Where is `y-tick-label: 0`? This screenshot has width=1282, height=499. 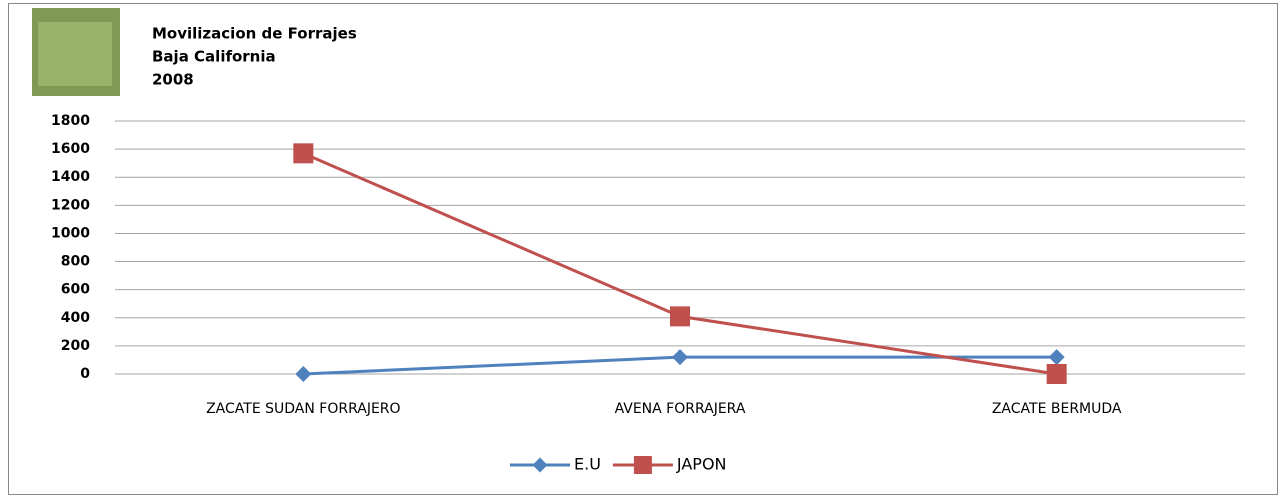 y-tick-label: 0 is located at coordinates (85, 374).